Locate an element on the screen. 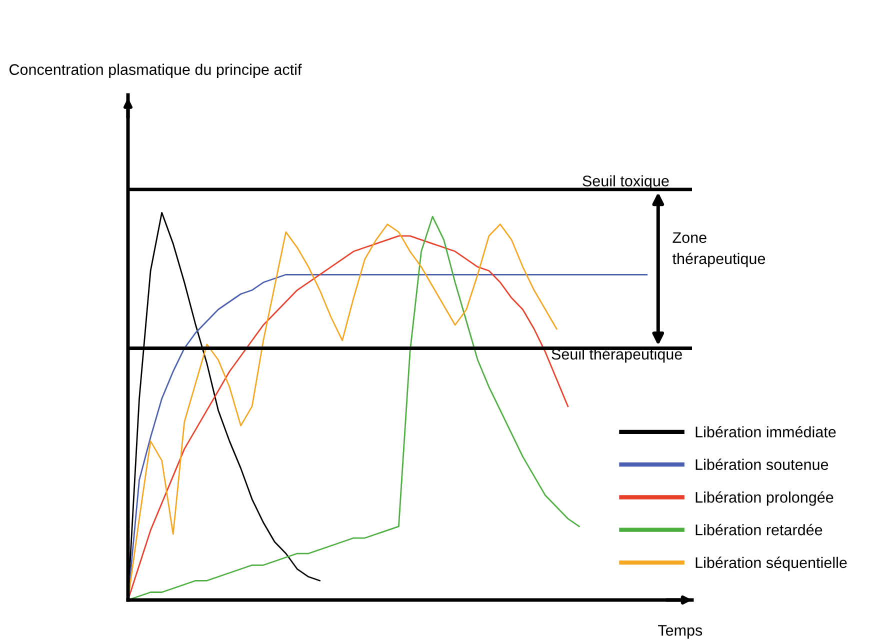  text: Concentration plasmatique du principe actif is located at coordinates (155, 71).